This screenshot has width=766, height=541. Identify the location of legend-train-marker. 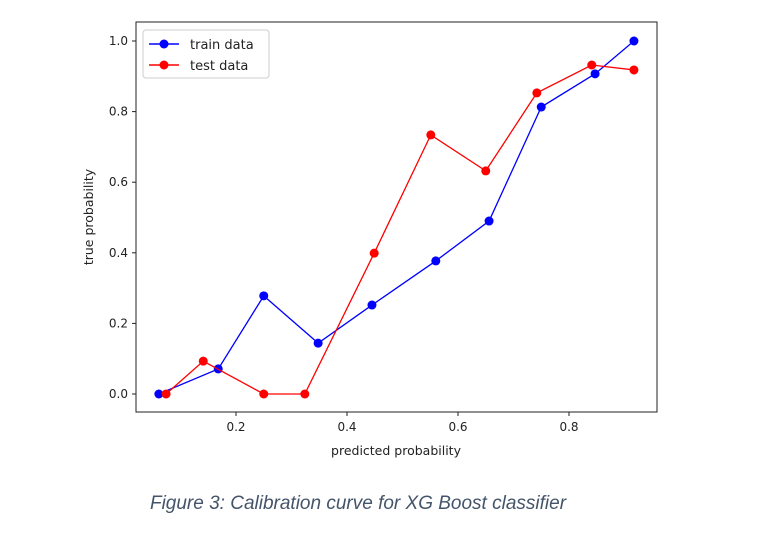
(164, 44).